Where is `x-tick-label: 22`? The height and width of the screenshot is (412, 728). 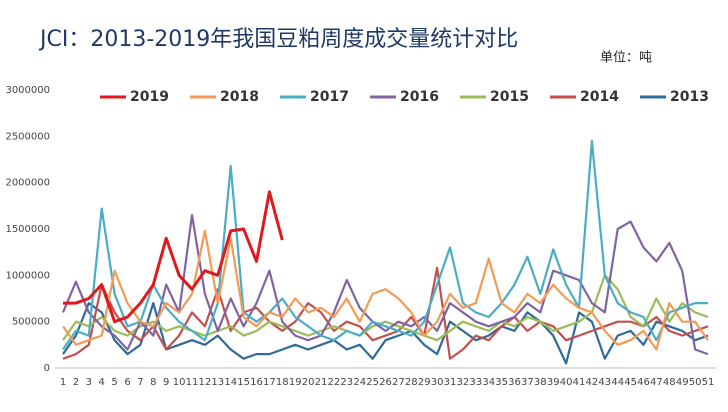
x-tick-label: 22 is located at coordinates (334, 382).